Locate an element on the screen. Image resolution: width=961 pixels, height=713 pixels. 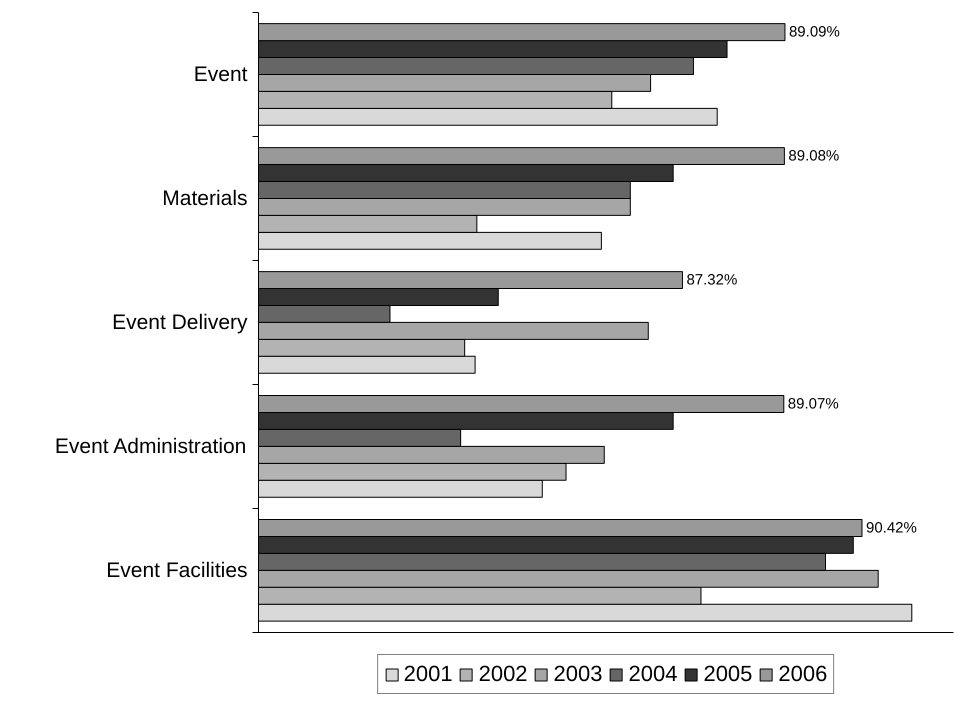
legend-label: 2005 is located at coordinates (727, 674).